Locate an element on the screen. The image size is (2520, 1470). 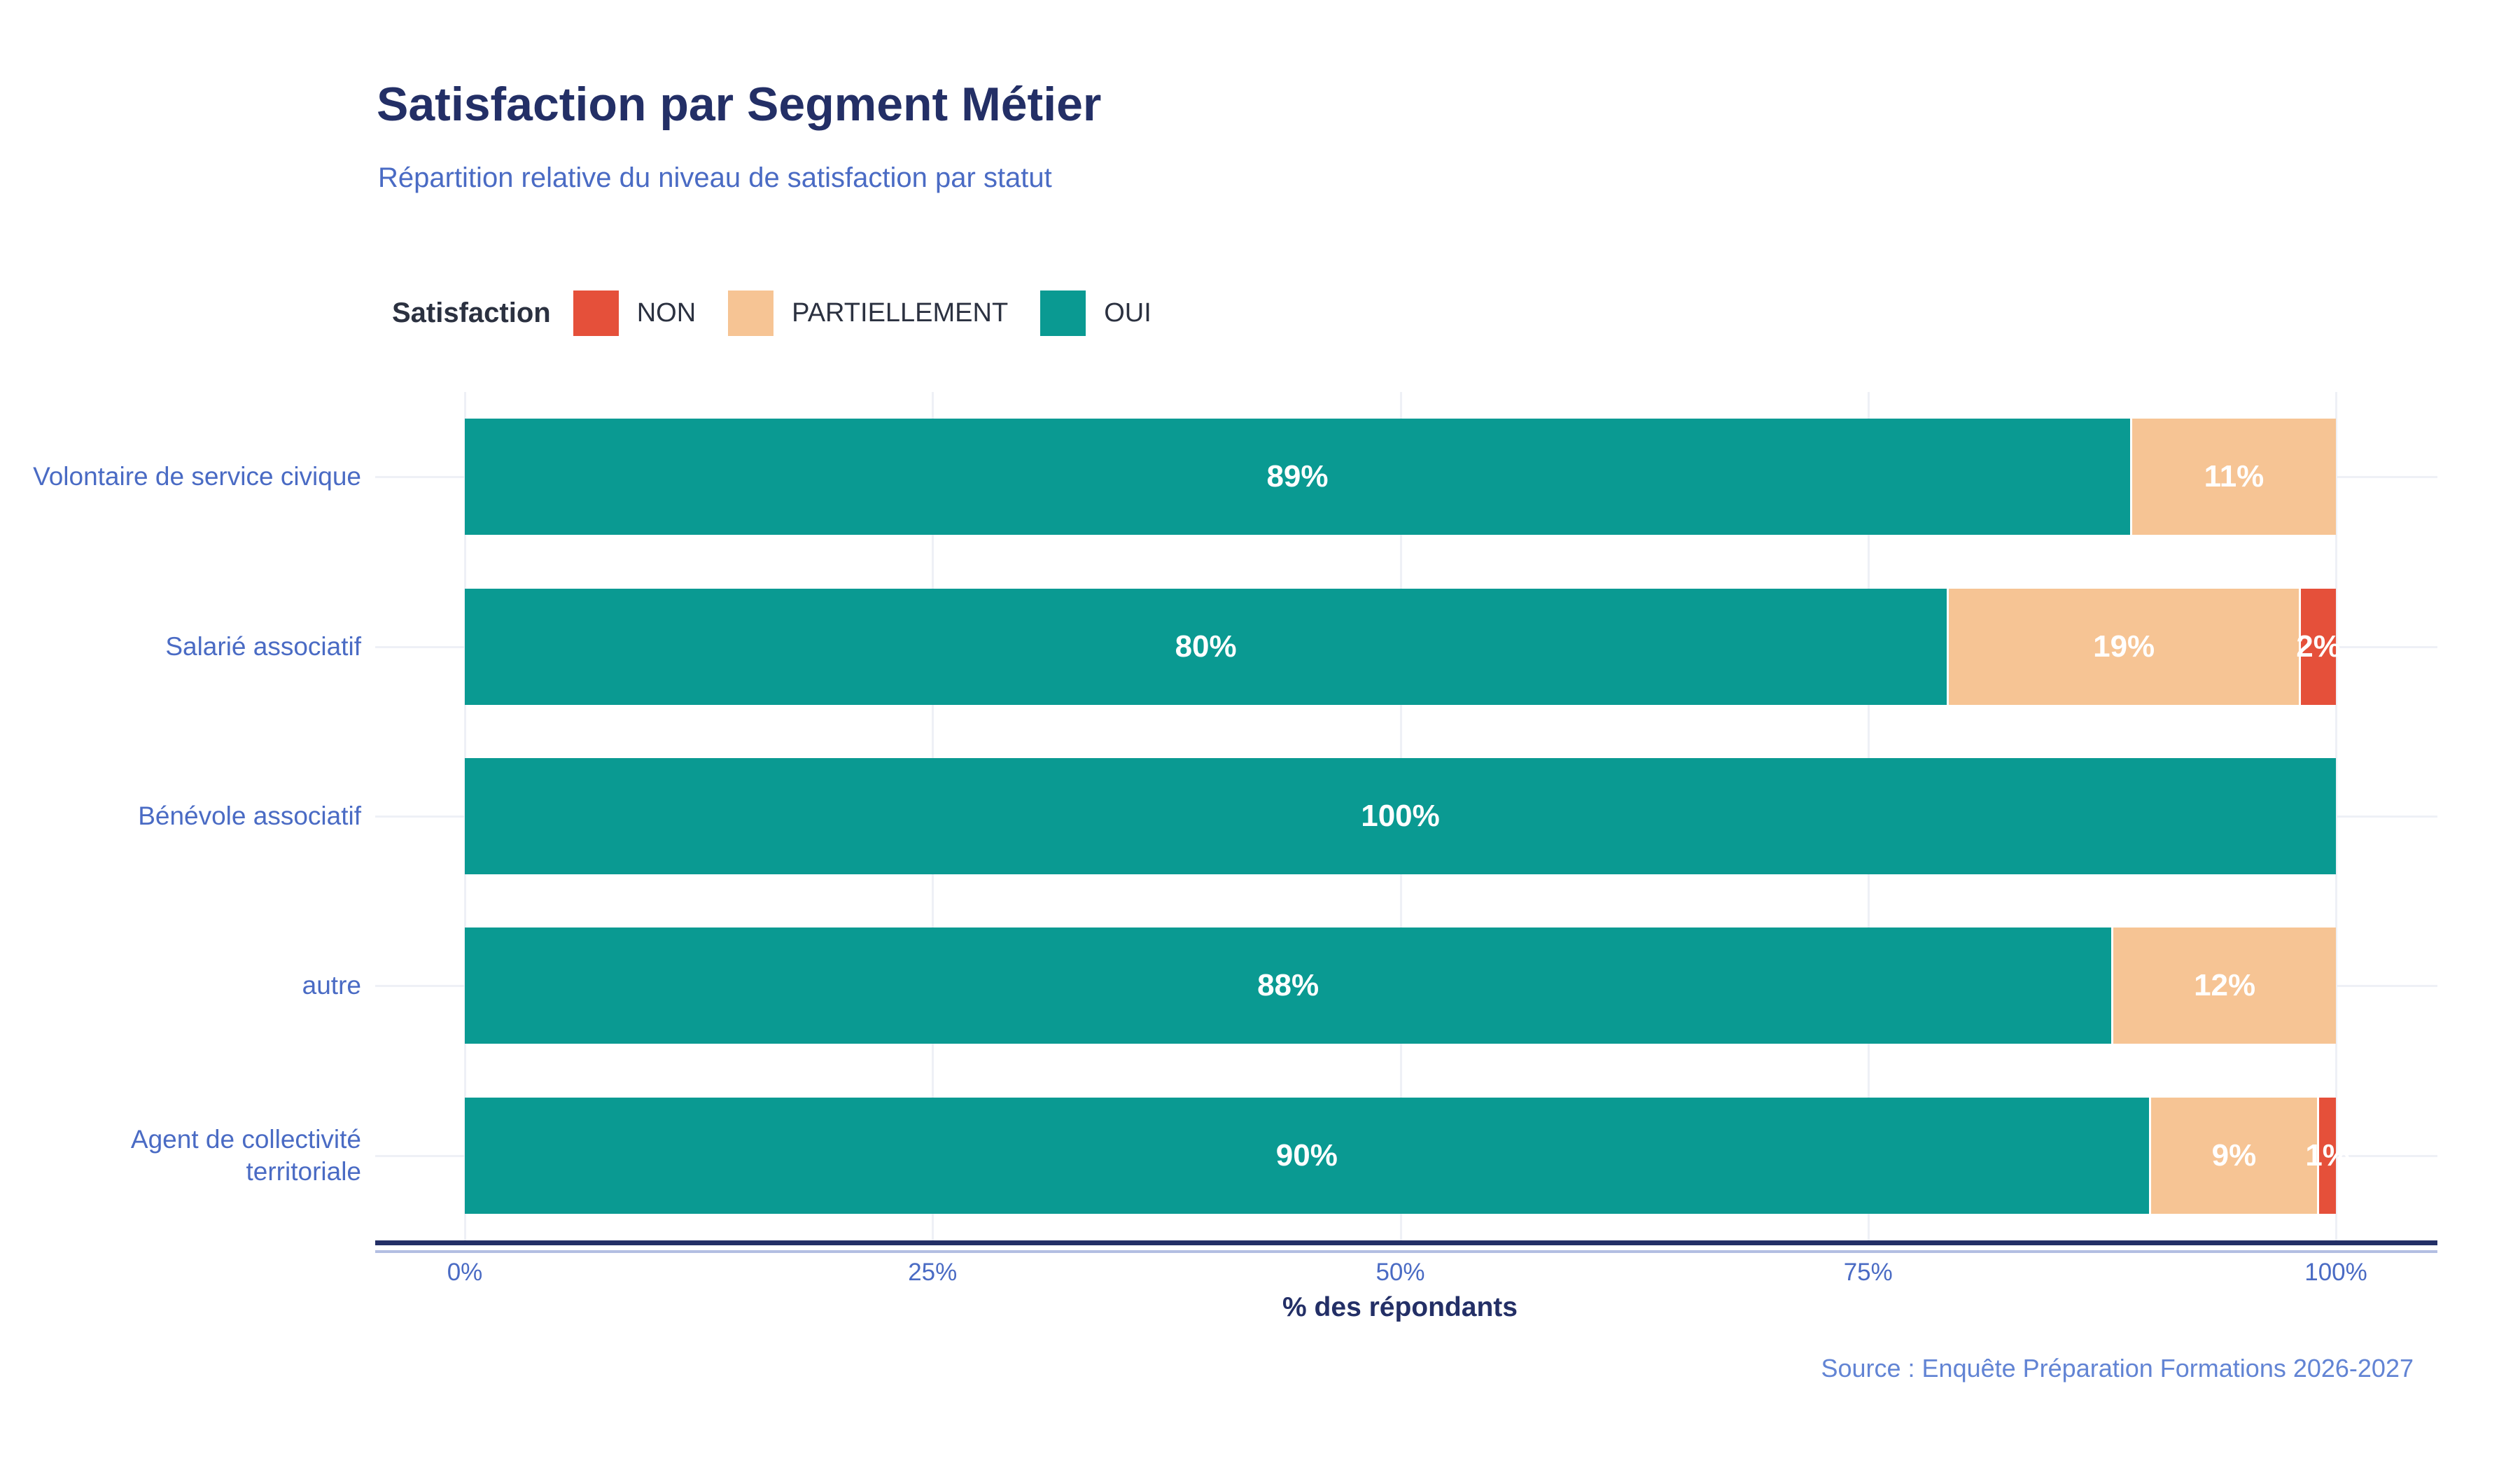
bar-segment-oui: 89% is located at coordinates (1297, 477).